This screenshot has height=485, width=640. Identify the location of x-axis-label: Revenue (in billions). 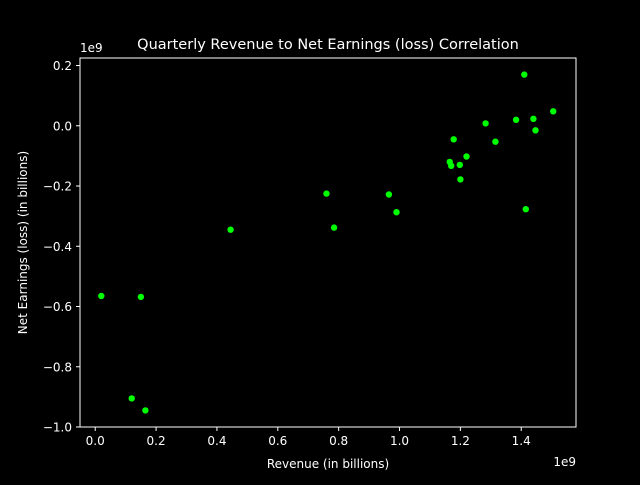
(328, 464).